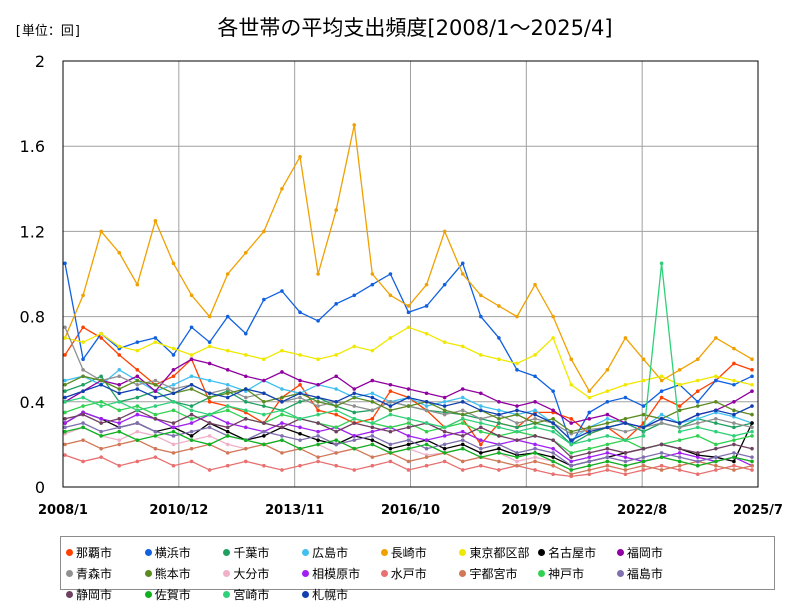  Describe the element at coordinates (526, 510) in the screenshot. I see `x-tick-label: 2019/9` at that location.